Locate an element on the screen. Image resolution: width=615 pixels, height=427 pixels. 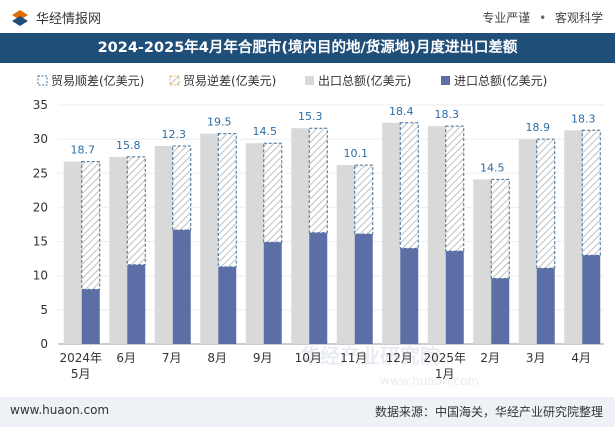
surplus-data-label: 18.4 is located at coordinates (401, 111).